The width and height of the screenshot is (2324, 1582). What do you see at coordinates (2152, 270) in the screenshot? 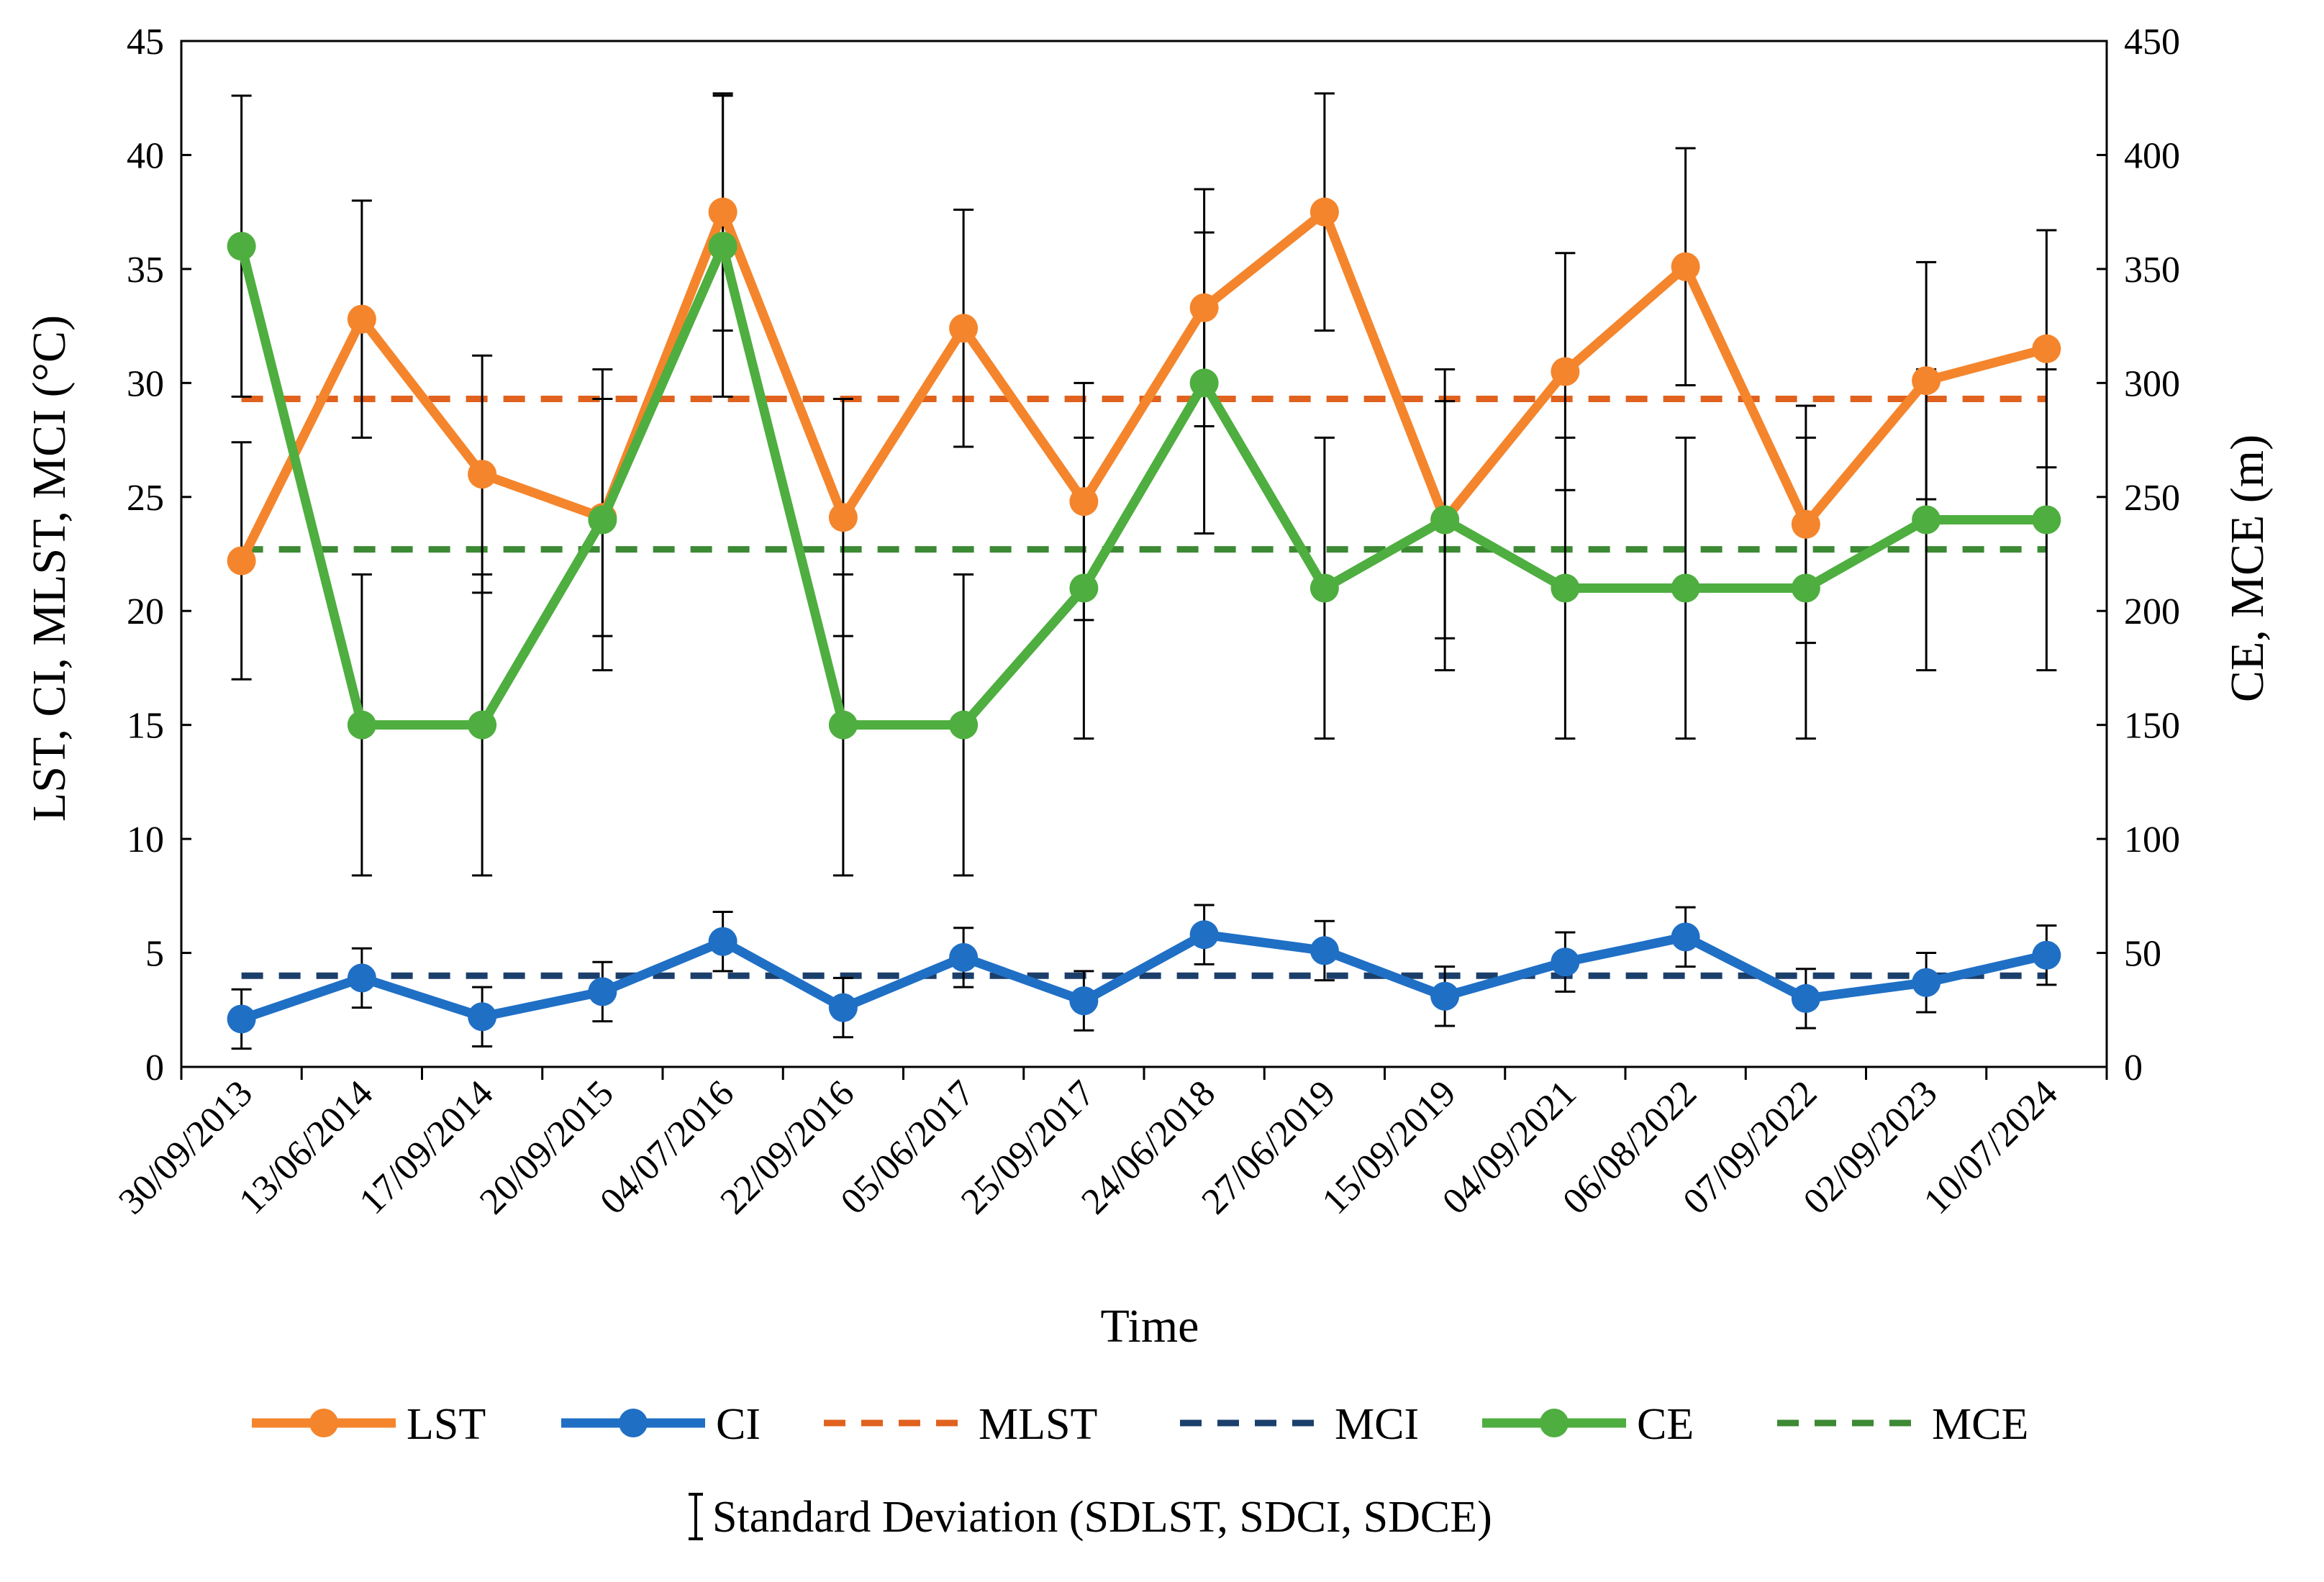
I see `y-right-tick-label: 350` at bounding box center [2152, 270].